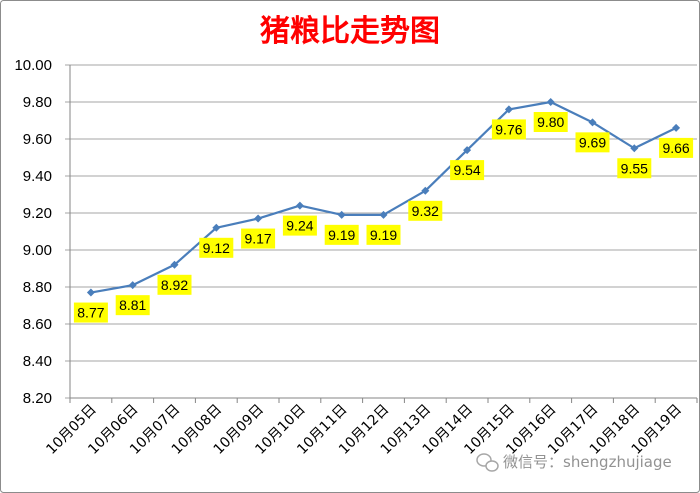 This screenshot has height=493, width=700. Describe the element at coordinates (37, 176) in the screenshot. I see `y-tick-label: 9.40` at that location.